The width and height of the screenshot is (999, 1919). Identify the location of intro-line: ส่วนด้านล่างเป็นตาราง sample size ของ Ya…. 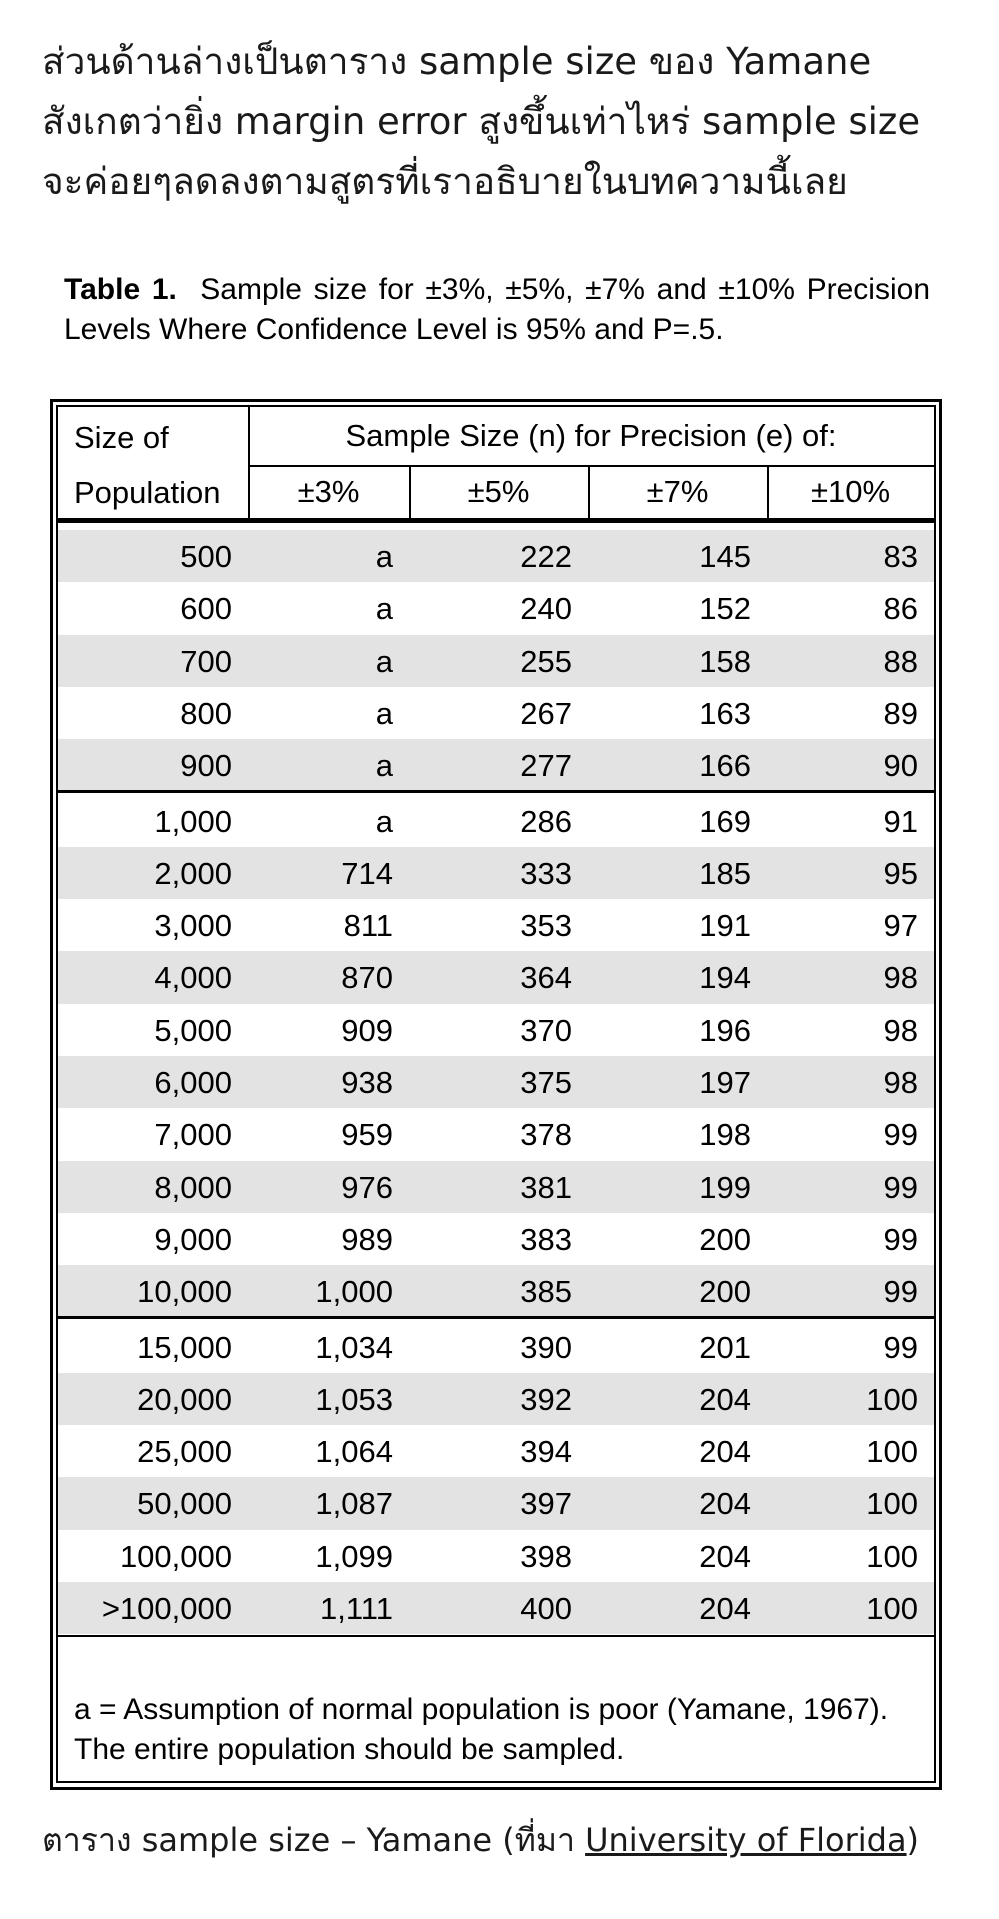
(457, 61).